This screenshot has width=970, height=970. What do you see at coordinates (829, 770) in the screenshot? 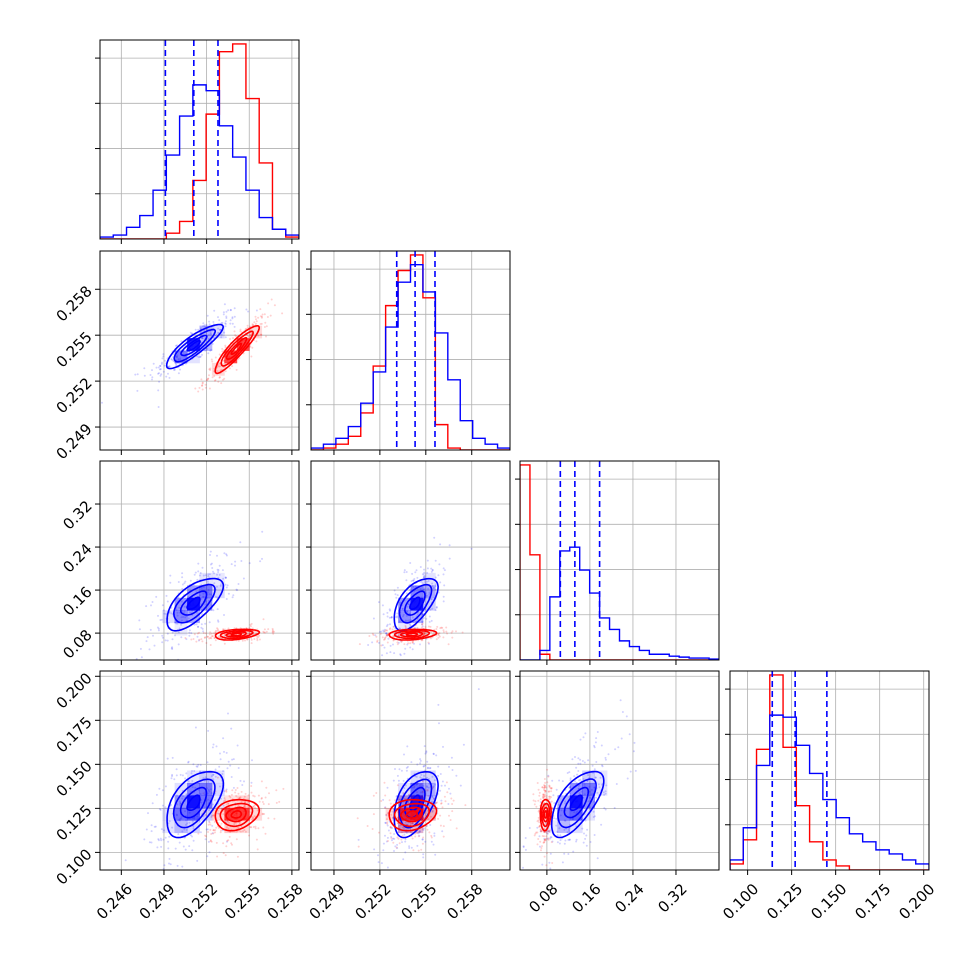
I see `panel-frame` at bounding box center [829, 770].